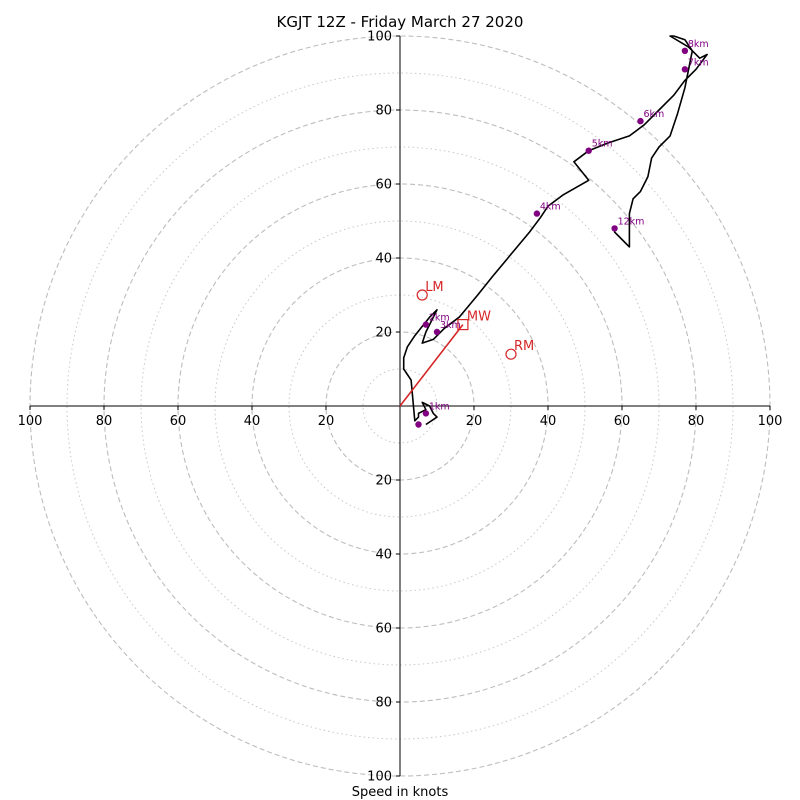  Describe the element at coordinates (422, 295) in the screenshot. I see `left-mover-marker` at that location.